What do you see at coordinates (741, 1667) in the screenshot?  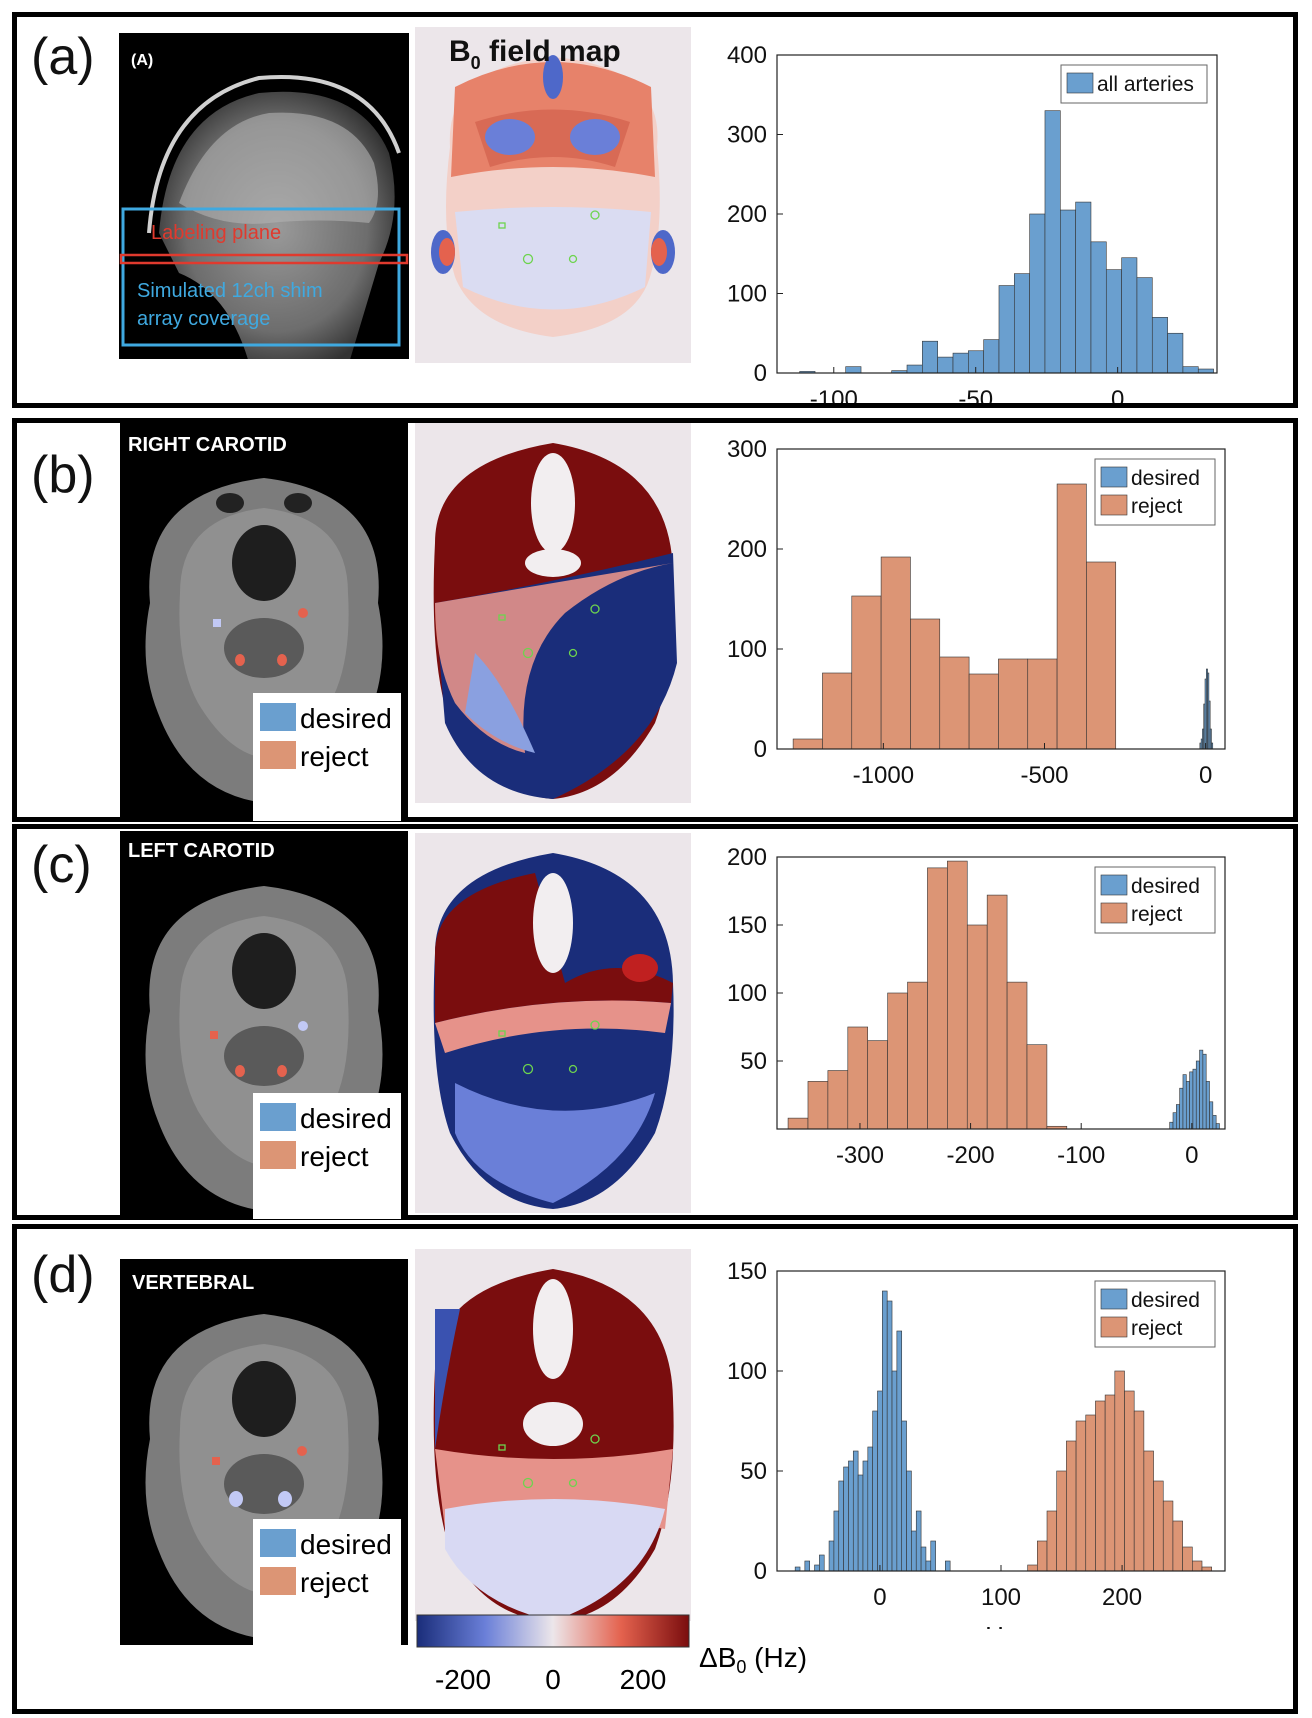 I see `colorbar-label-subscript: 0` at bounding box center [741, 1667].